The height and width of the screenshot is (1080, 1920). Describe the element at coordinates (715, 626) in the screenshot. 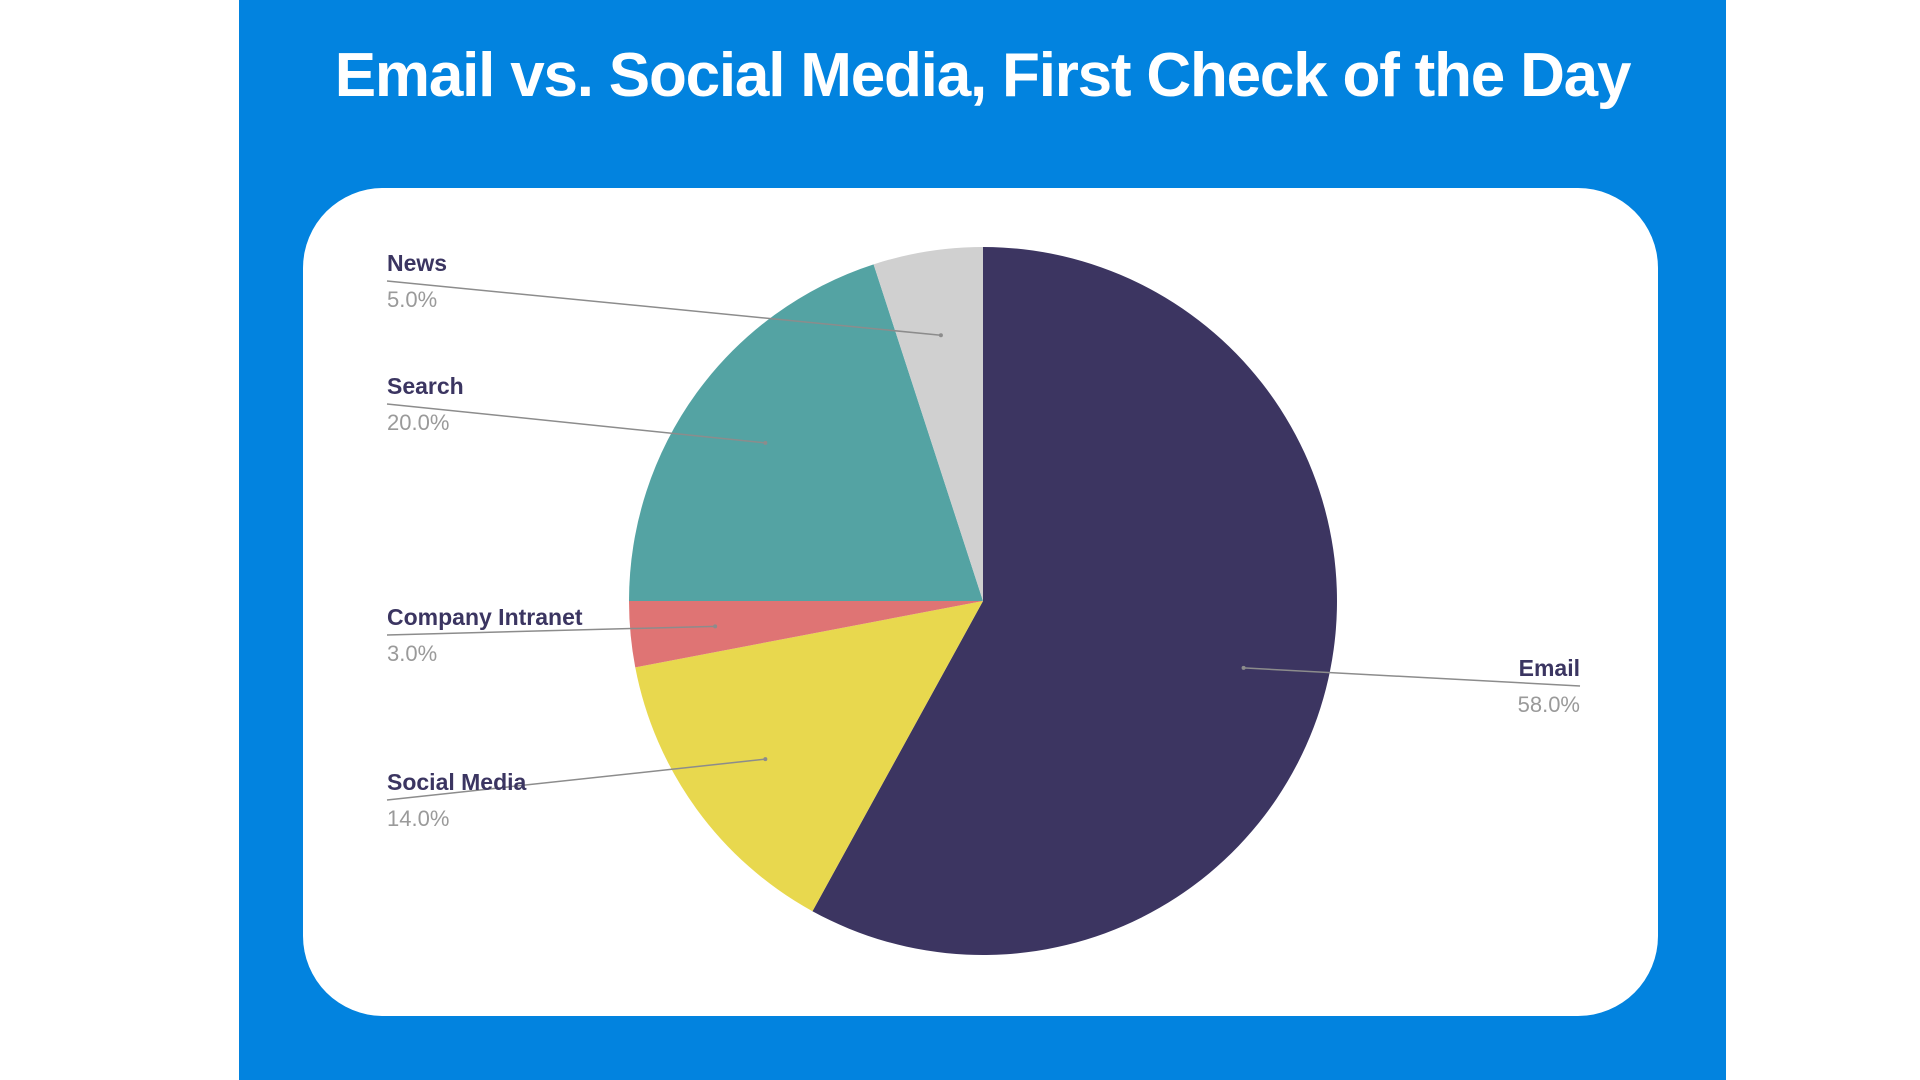

I see `leader-dot-company-intranet` at that location.